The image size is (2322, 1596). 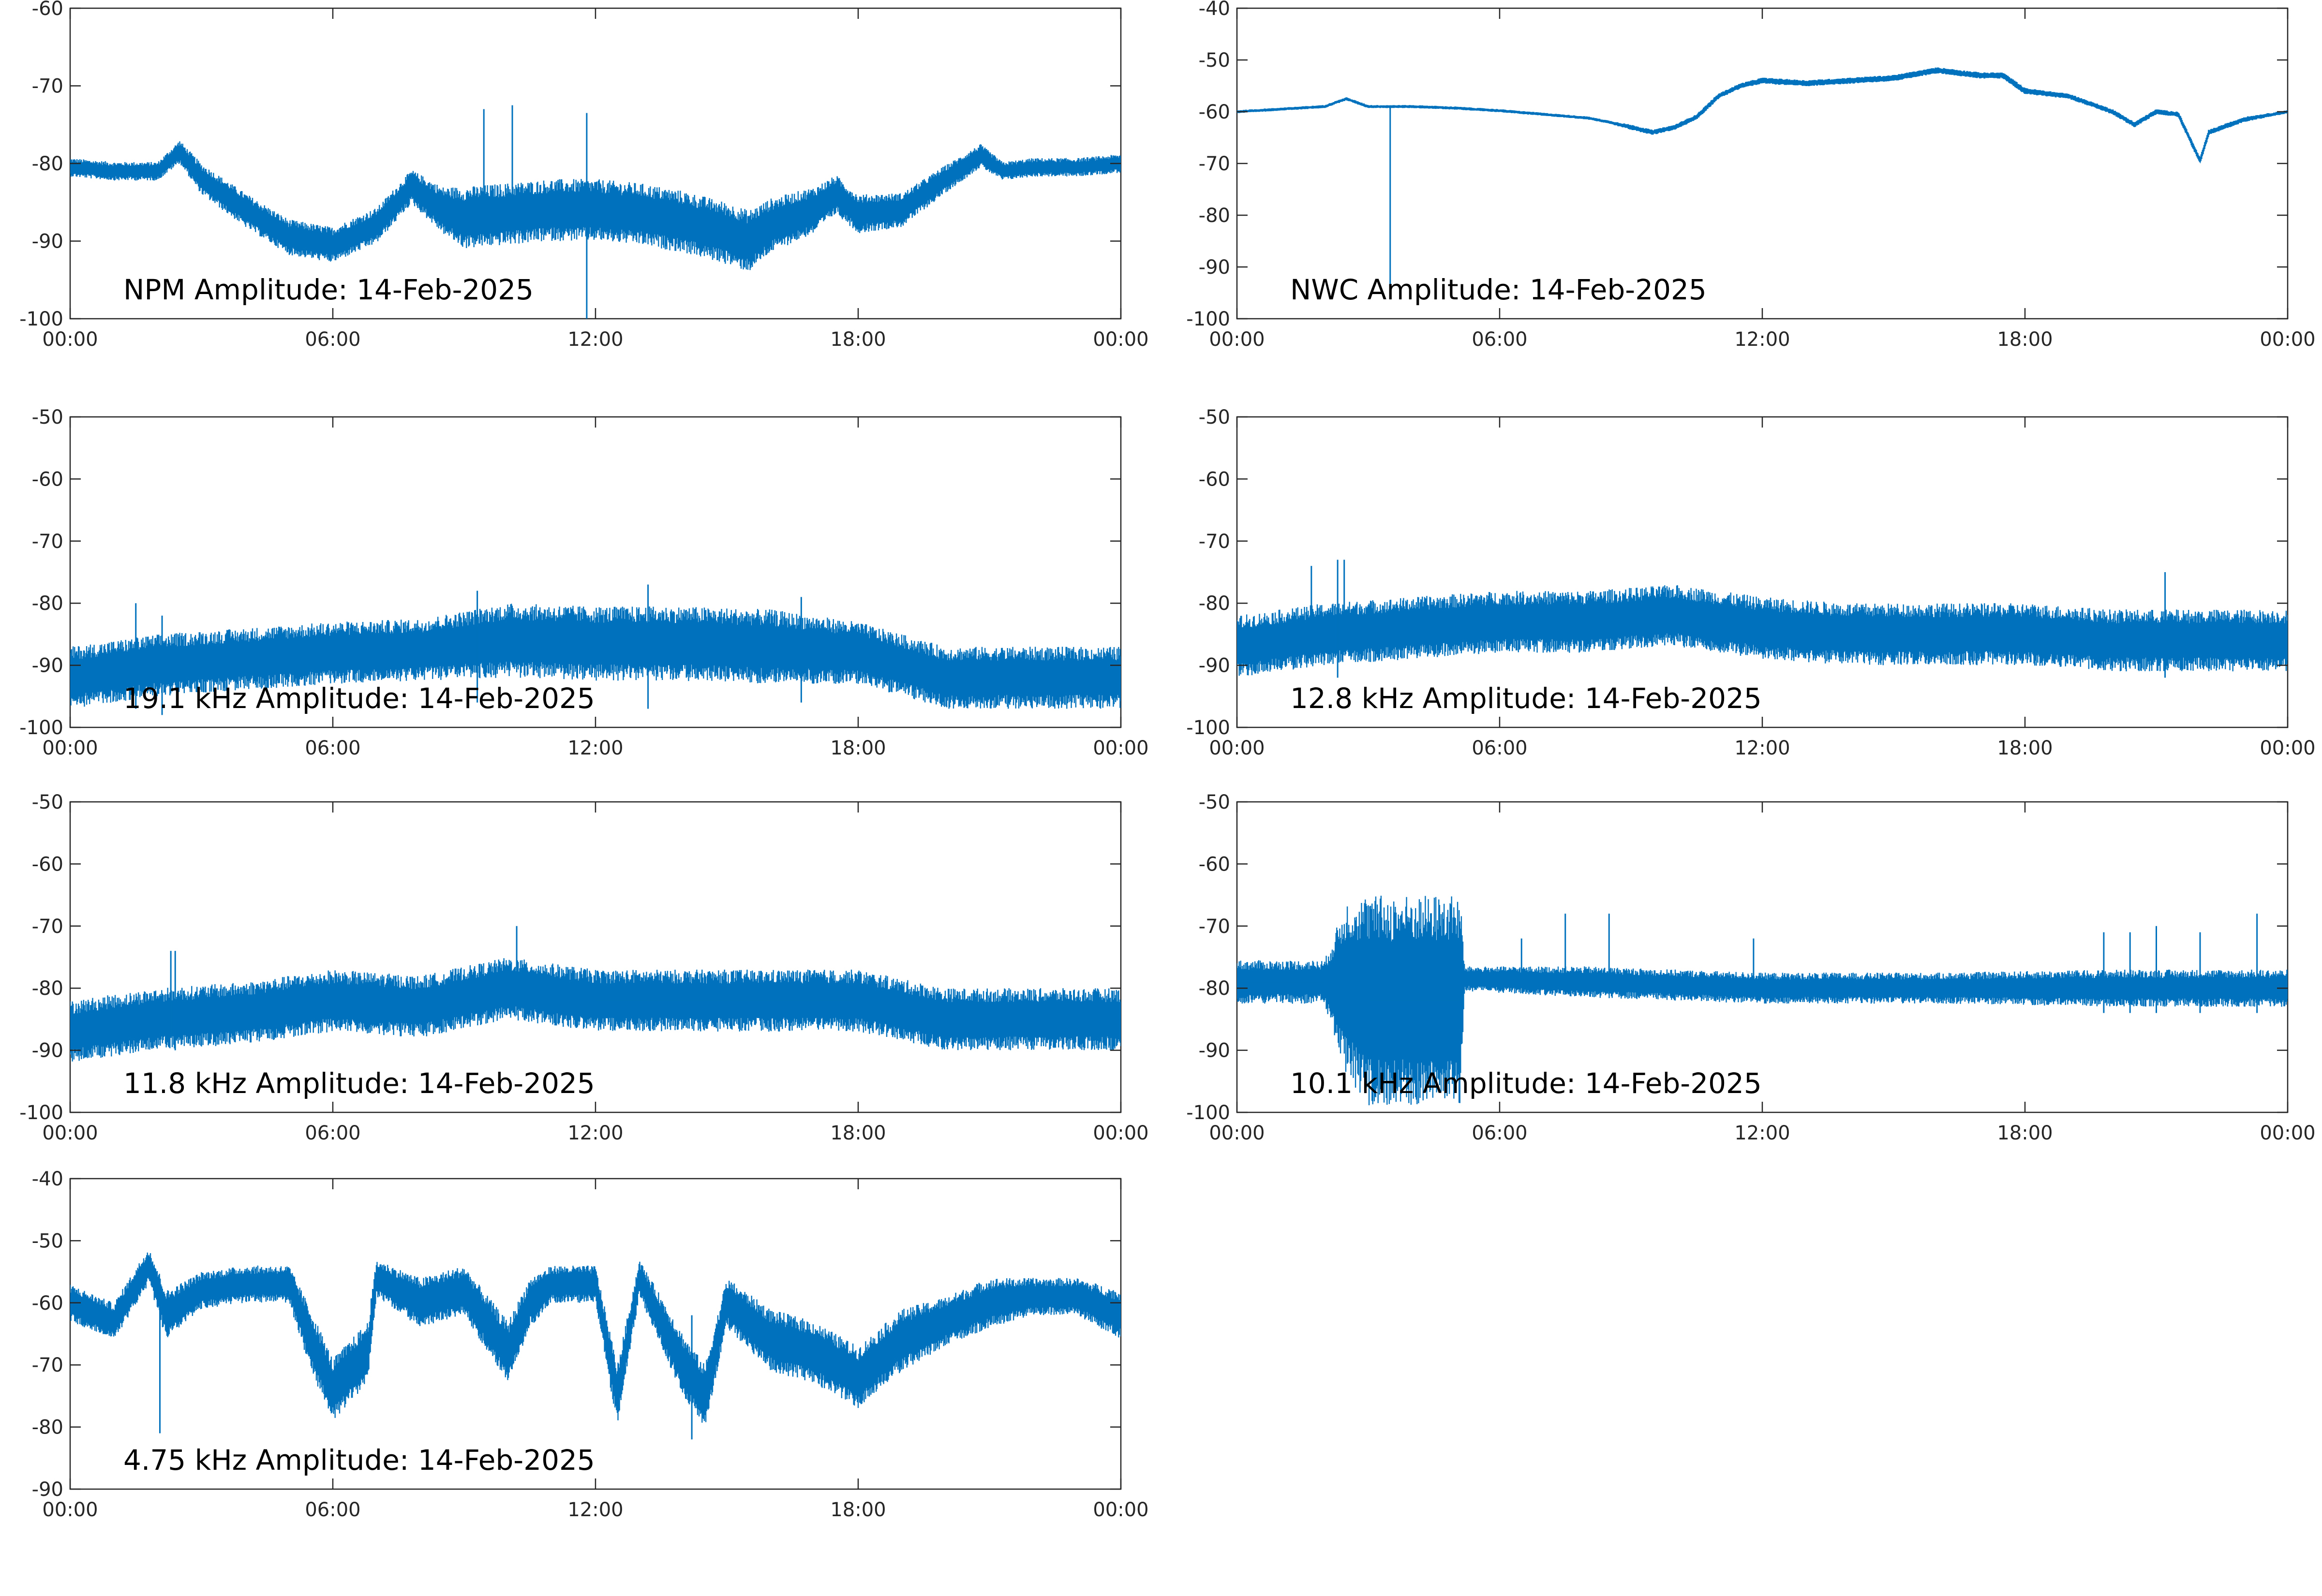 What do you see at coordinates (1498, 289) in the screenshot?
I see `panel-title: NWC Amplitude: 14-Feb-2025` at bounding box center [1498, 289].